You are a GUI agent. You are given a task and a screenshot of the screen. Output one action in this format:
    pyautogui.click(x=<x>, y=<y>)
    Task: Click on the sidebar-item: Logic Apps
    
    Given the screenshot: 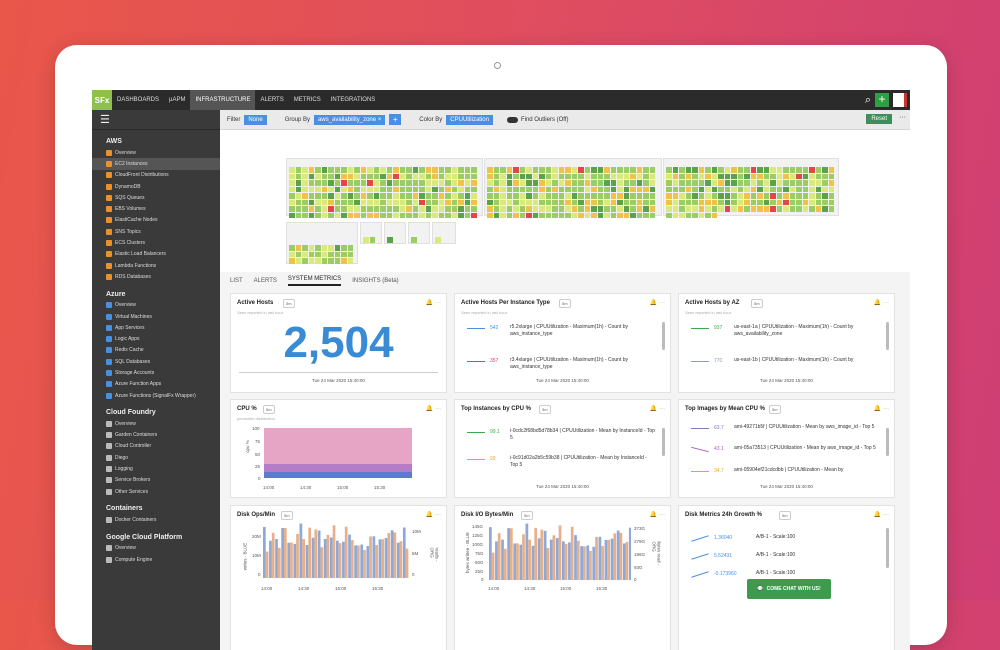 What is the action you would take?
    pyautogui.click(x=156, y=338)
    